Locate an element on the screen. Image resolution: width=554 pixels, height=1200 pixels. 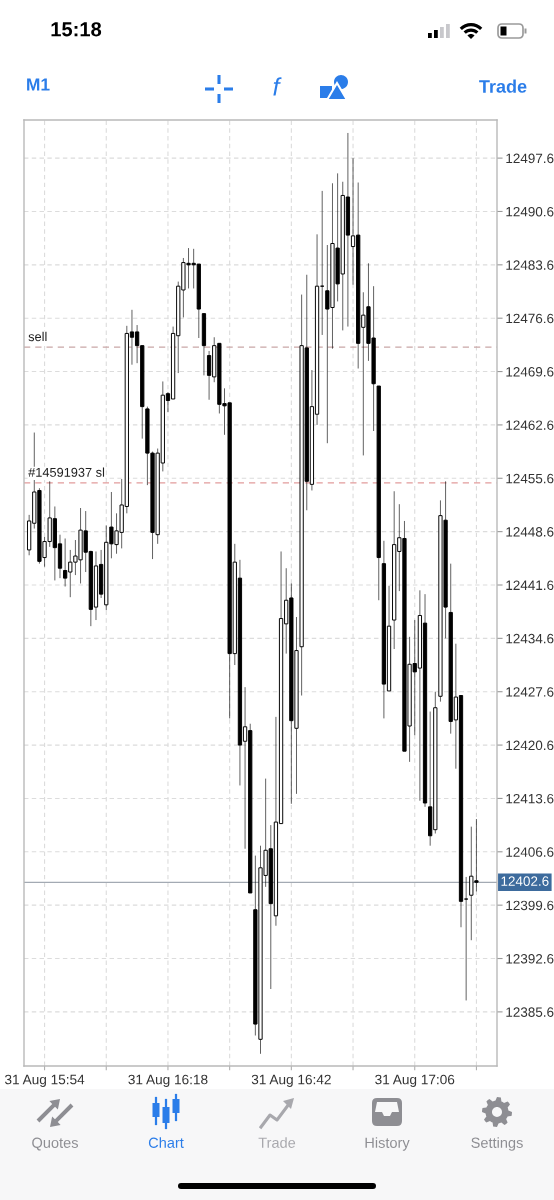
y-tick-label: 12441.6 is located at coordinates (530, 585).